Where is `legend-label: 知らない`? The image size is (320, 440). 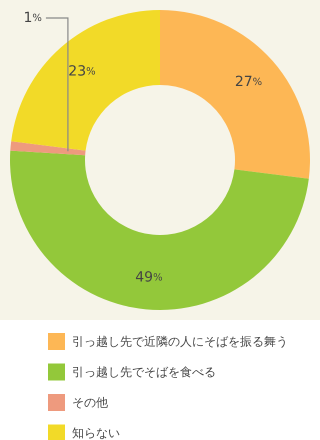
legend-label: 知らない is located at coordinates (96, 433).